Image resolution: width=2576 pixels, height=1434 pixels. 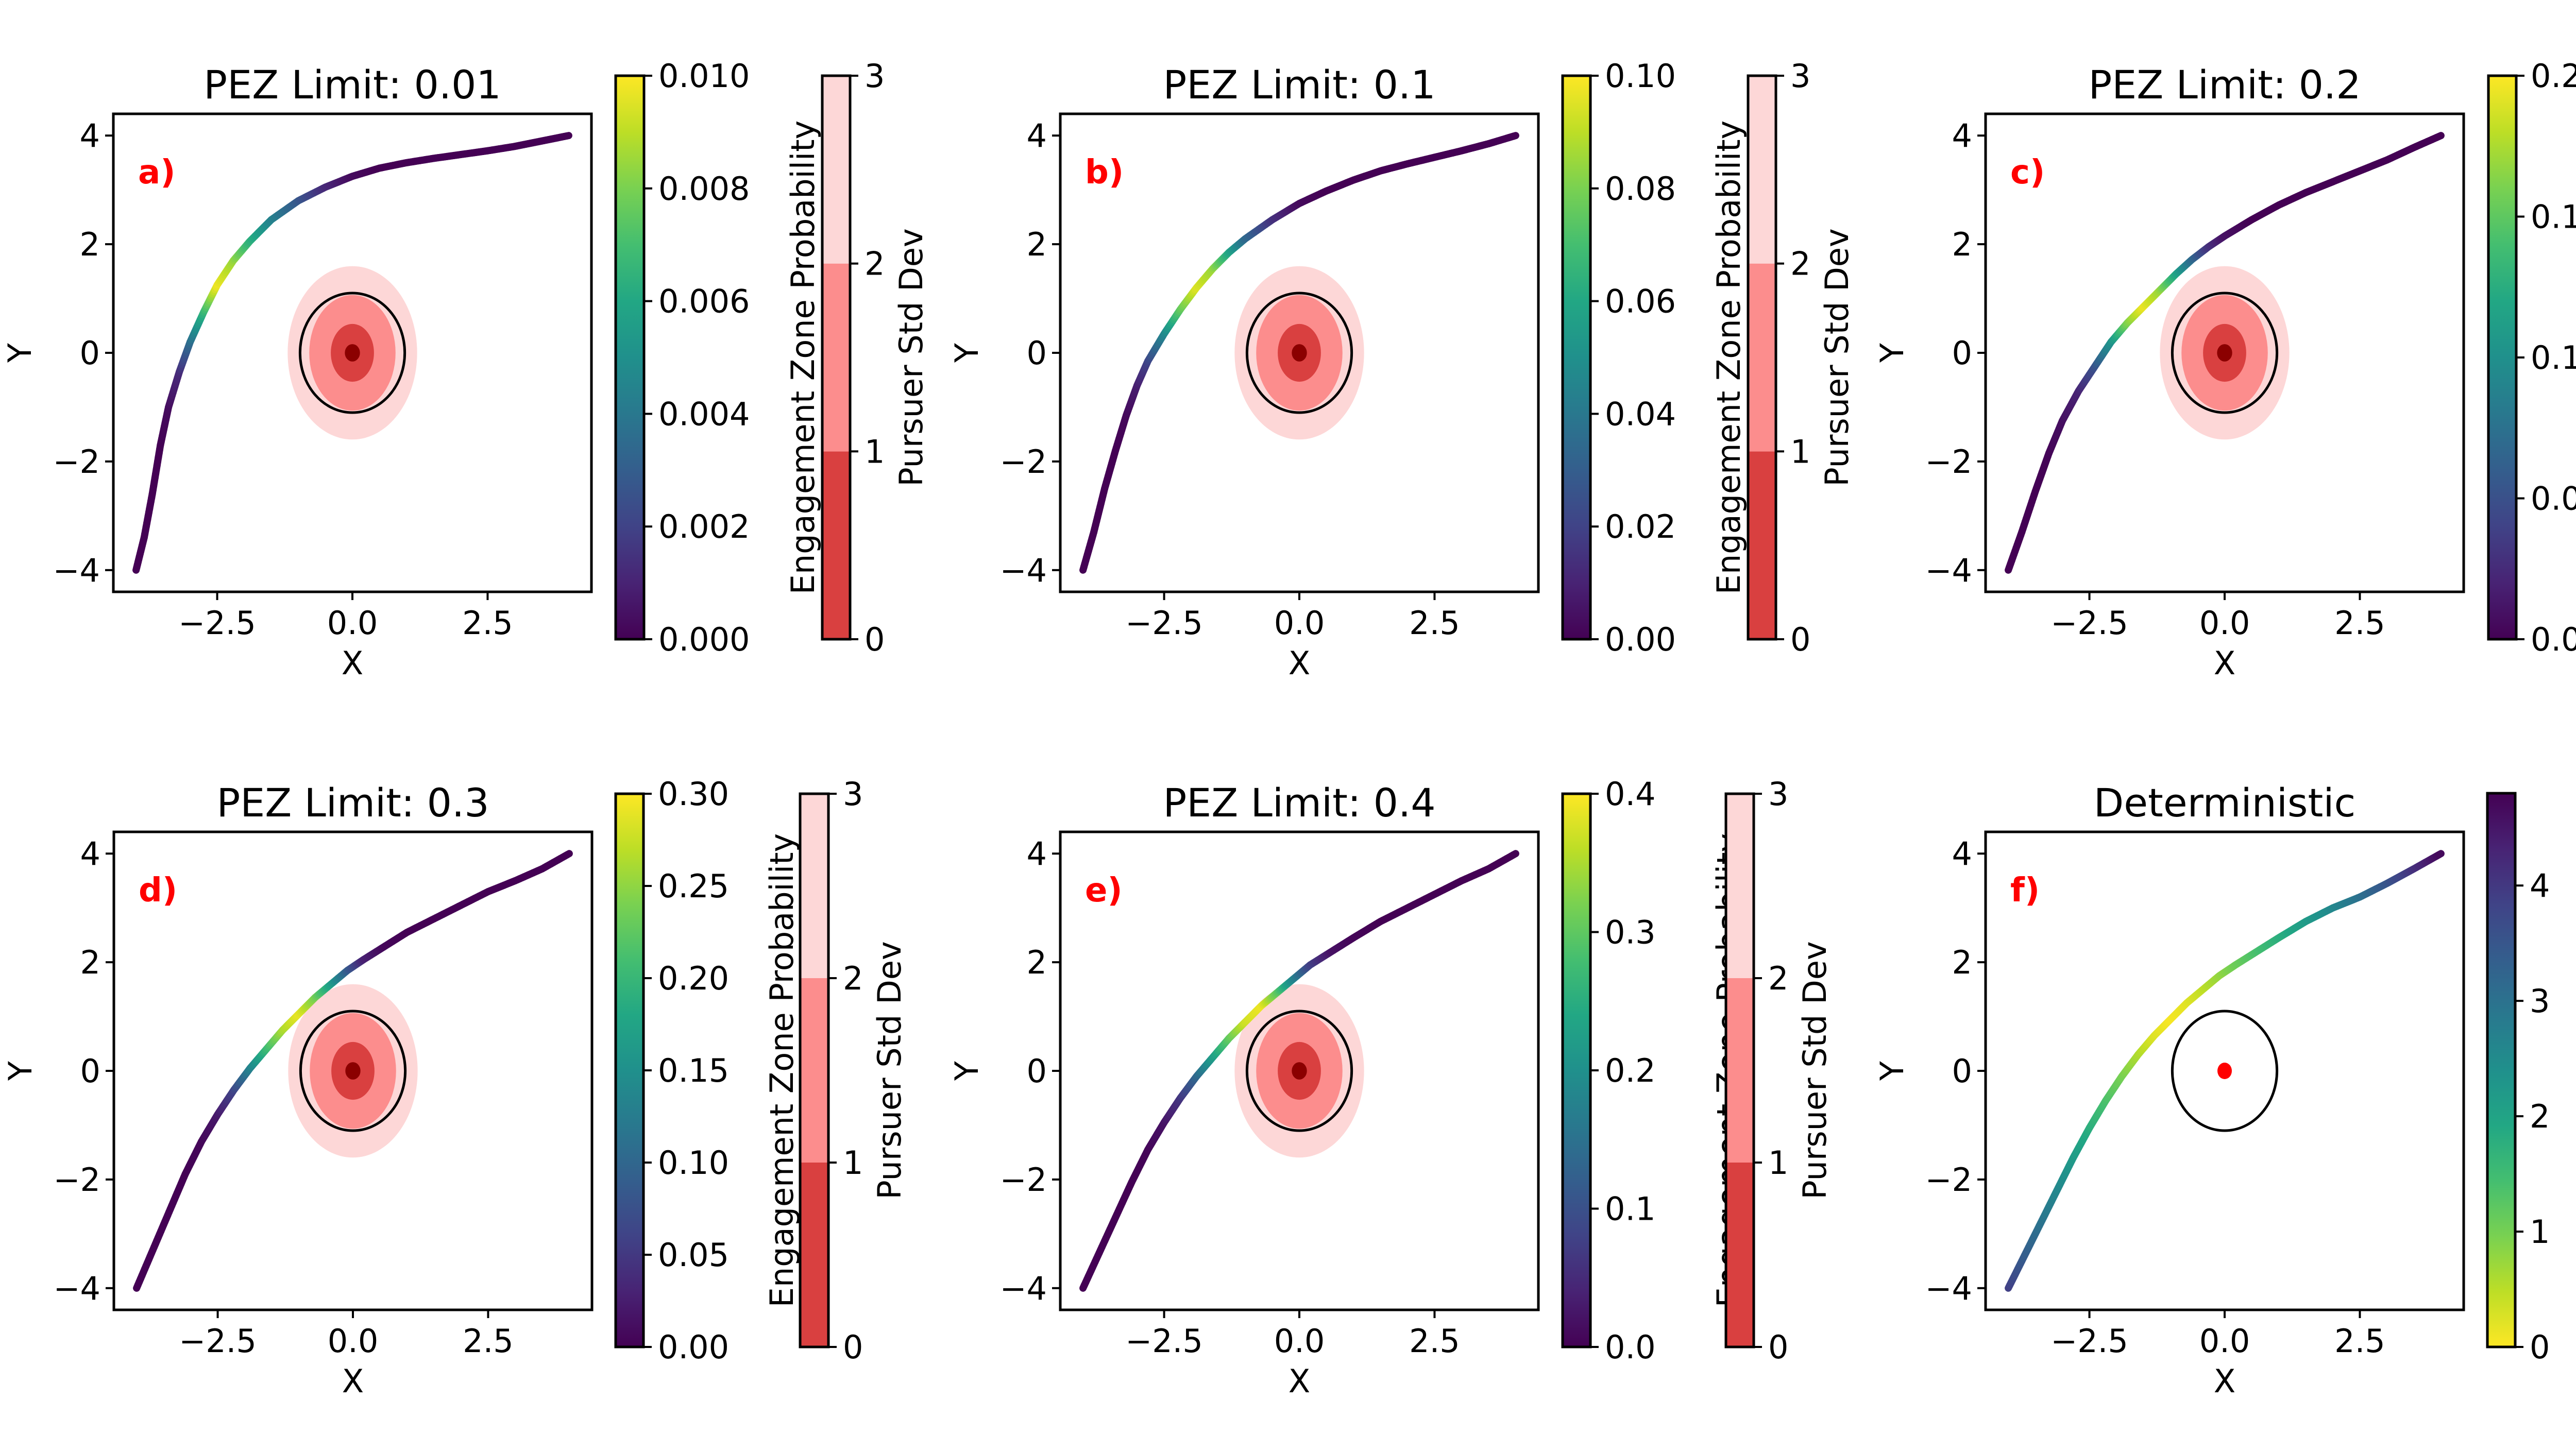 I want to click on colorbar-tick-label: 0.00, so click(x=2553, y=639).